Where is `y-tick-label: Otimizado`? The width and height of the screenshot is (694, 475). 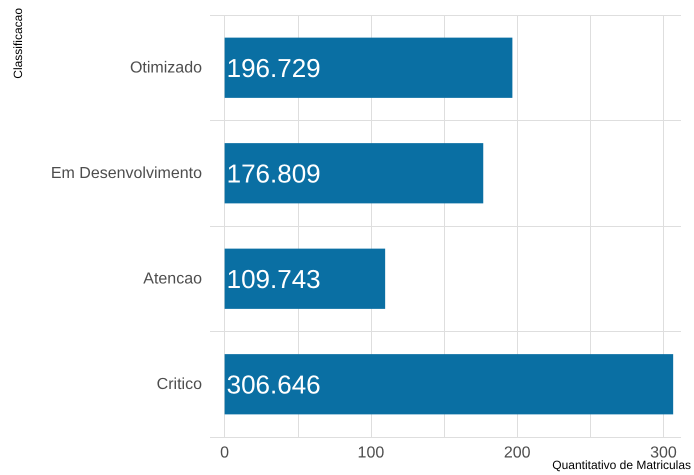 y-tick-label: Otimizado is located at coordinates (166, 67).